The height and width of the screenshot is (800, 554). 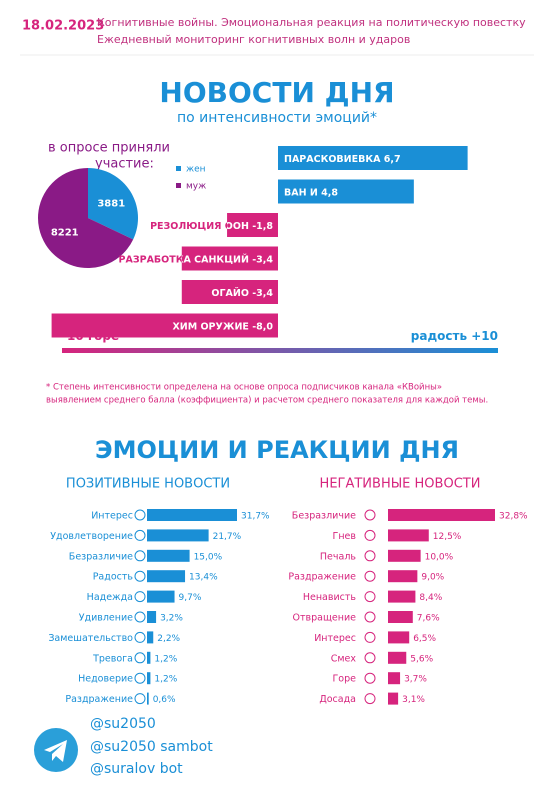 What do you see at coordinates (151, 747) in the screenshot?
I see `handle: @su2050 sambot` at bounding box center [151, 747].